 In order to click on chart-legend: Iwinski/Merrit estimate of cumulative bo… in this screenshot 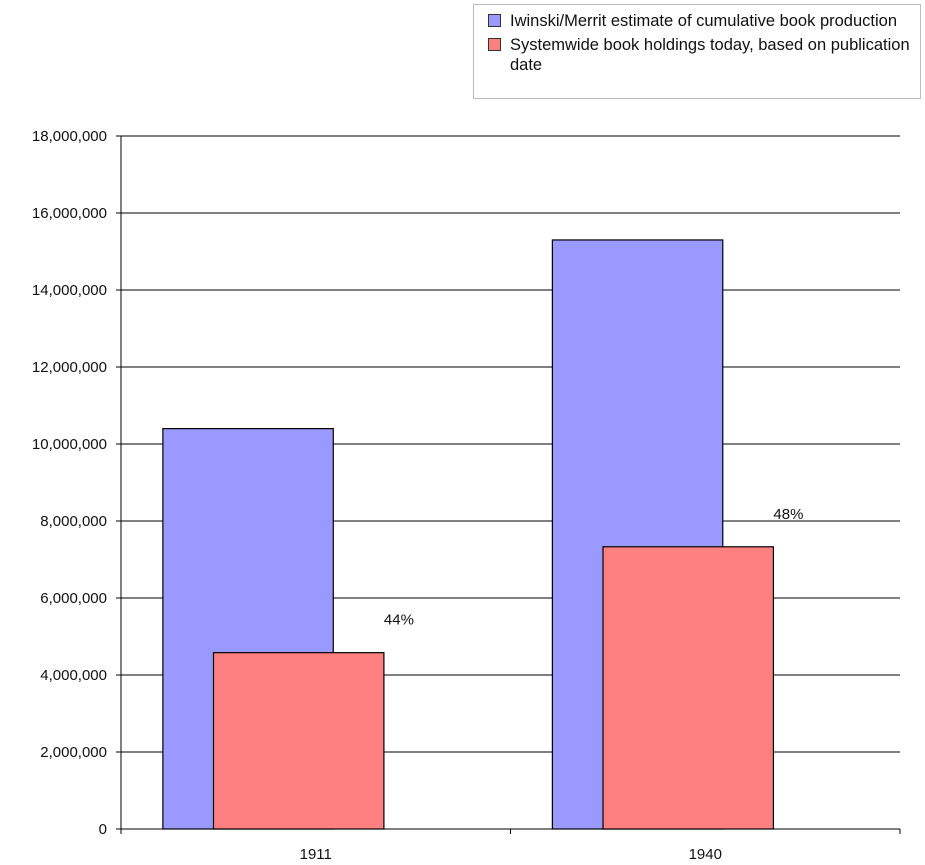, I will do `click(697, 51)`.